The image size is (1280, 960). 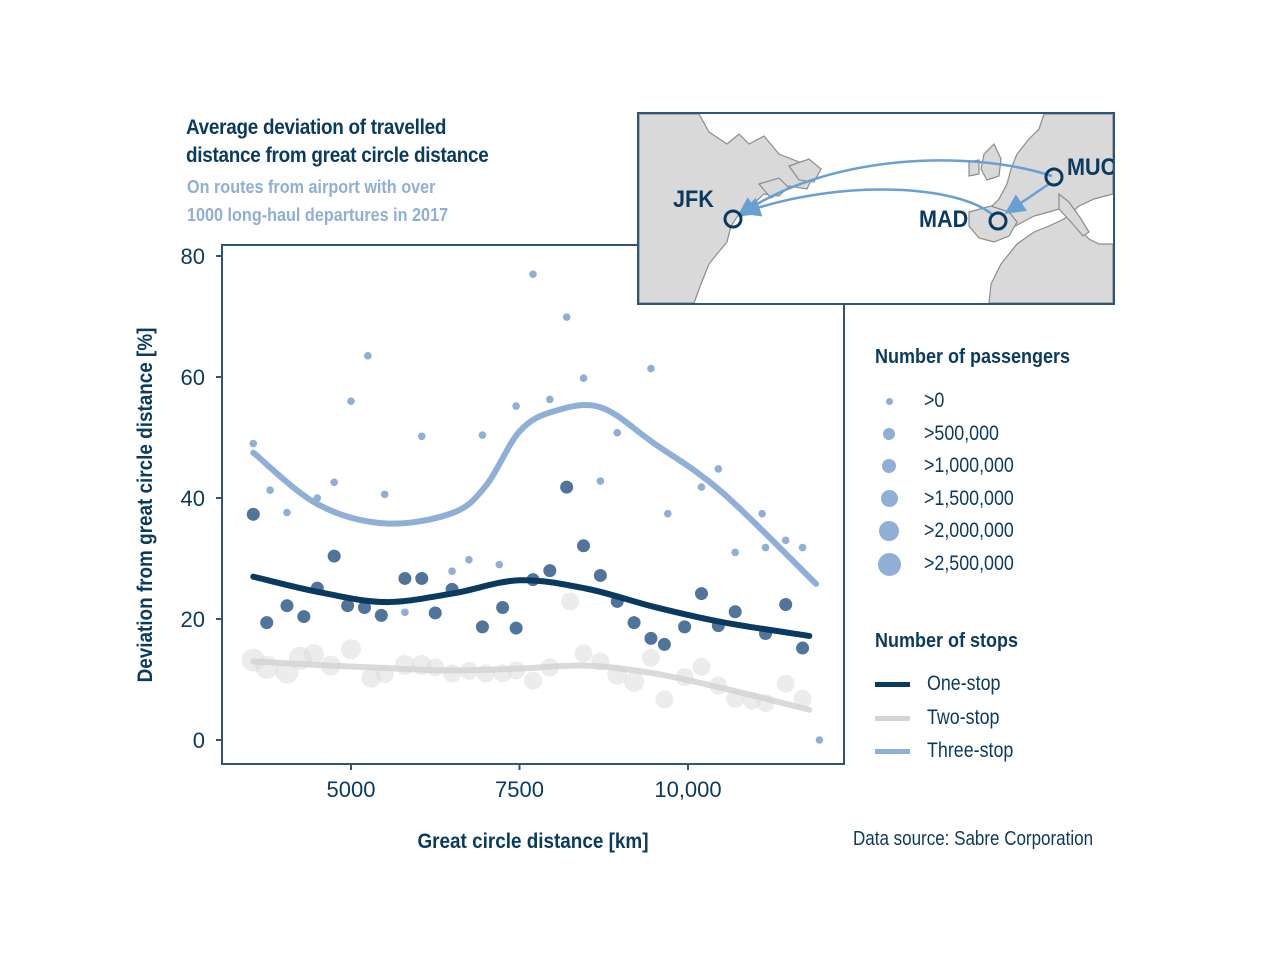 I want to click on passenger-legend-label: >2,000,000, so click(x=969, y=531).